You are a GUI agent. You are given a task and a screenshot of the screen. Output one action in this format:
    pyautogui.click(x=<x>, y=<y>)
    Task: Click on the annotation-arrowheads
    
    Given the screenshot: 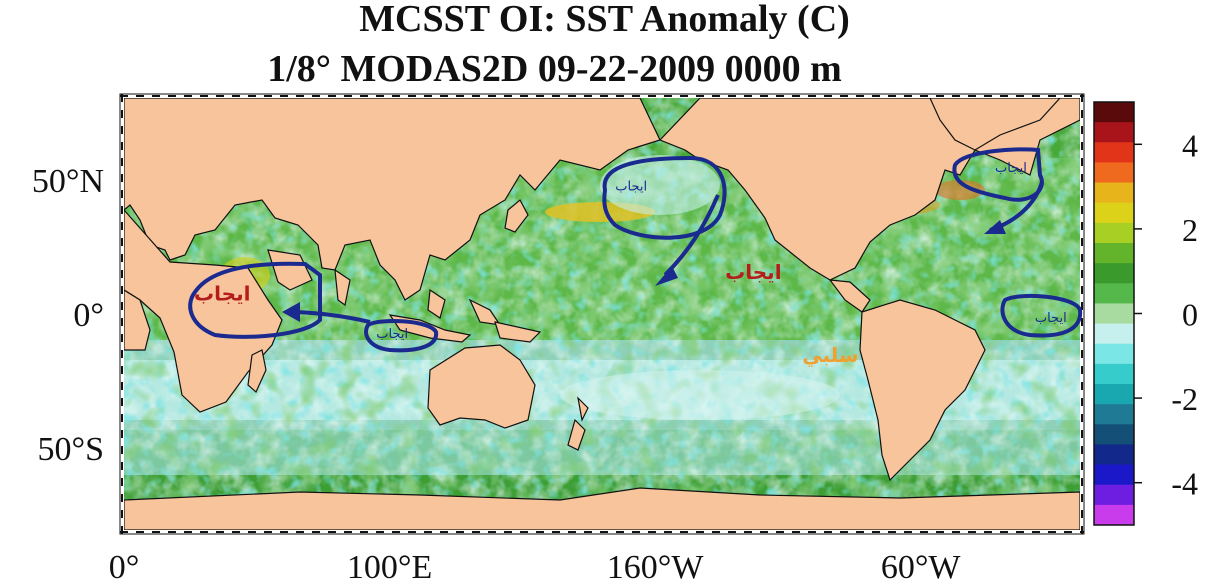 What is the action you would take?
    pyautogui.click(x=644, y=271)
    